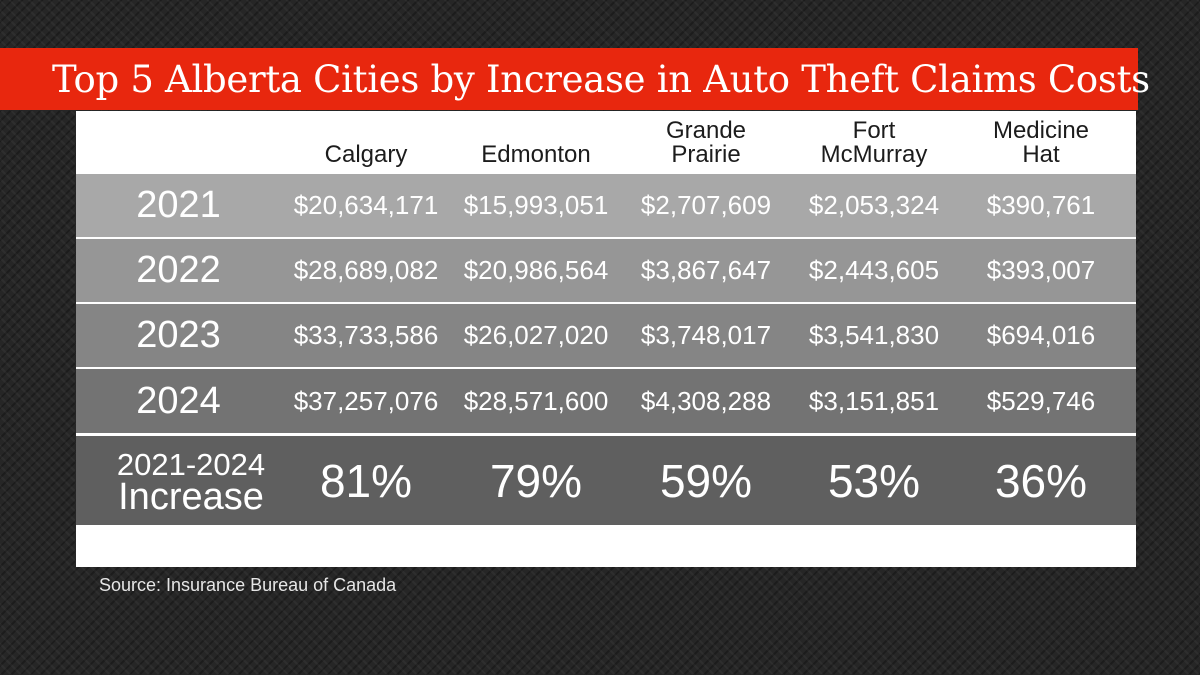  I want to click on table-cell: $28,689,082, so click(366, 270).